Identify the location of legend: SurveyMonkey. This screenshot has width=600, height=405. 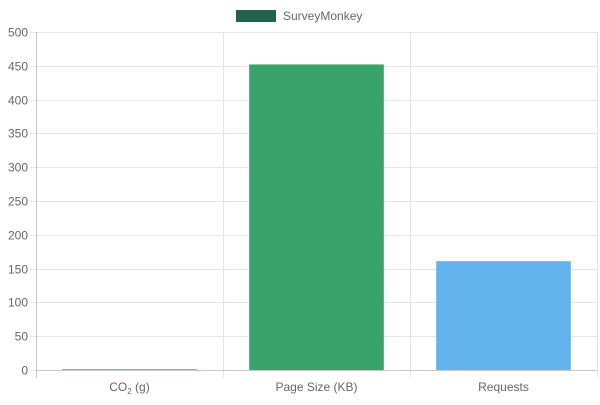
(299, 16).